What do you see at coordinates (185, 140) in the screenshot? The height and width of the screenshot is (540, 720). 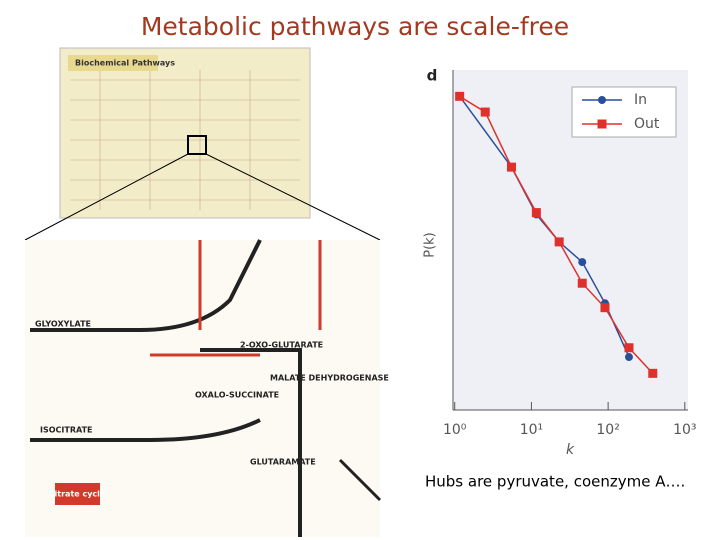 I see `map-texture` at bounding box center [185, 140].